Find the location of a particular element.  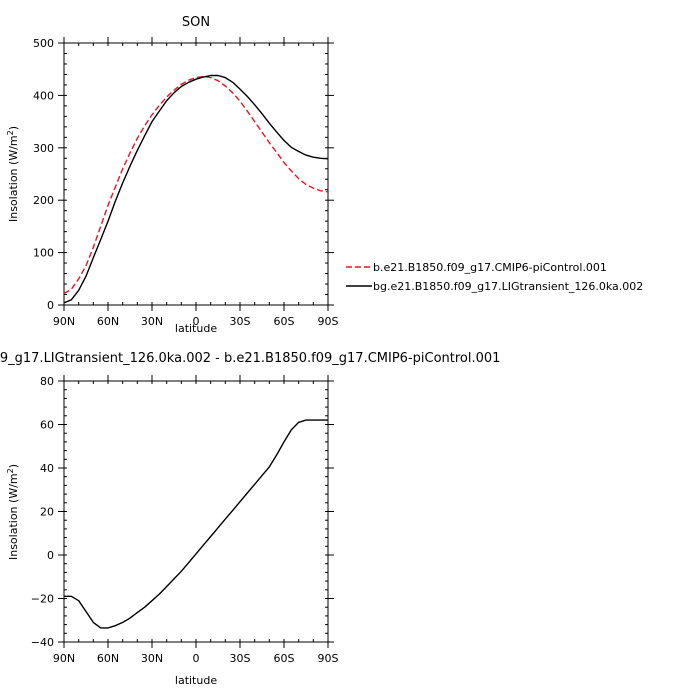

y-tick-label: 400 is located at coordinates (43, 95).